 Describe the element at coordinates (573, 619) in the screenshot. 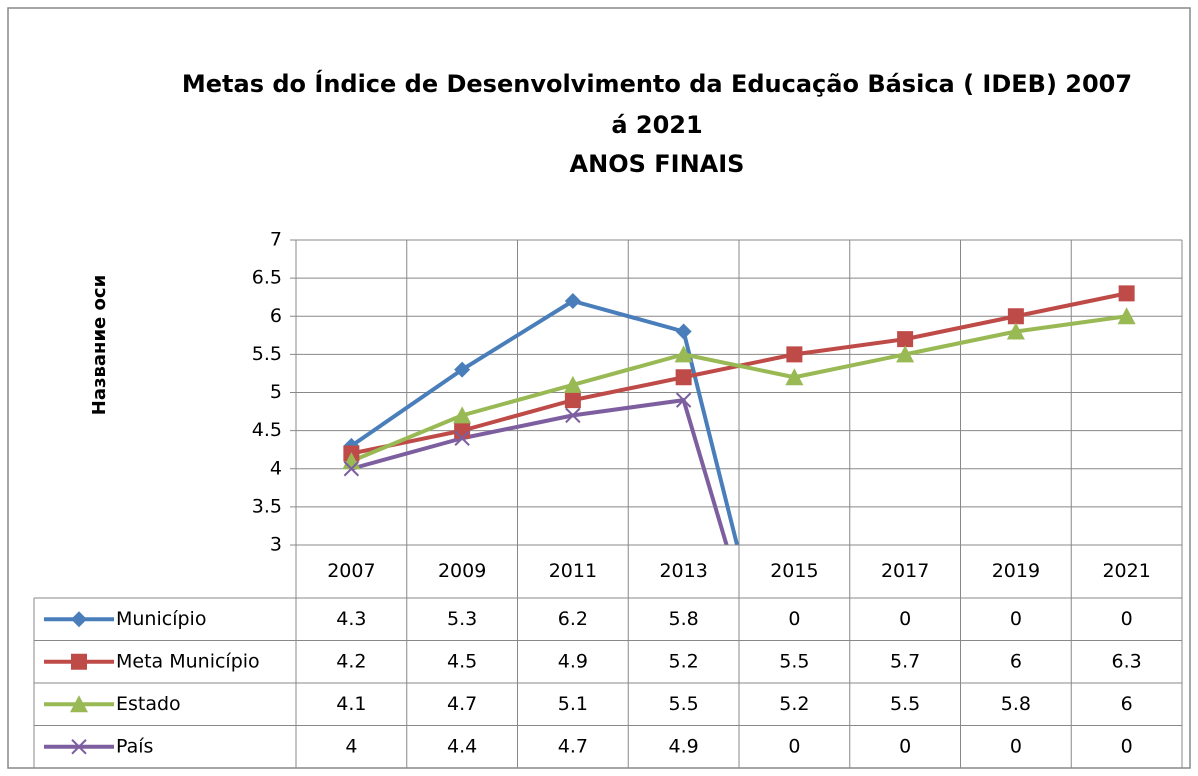

I see `table-value: 6.2` at that location.